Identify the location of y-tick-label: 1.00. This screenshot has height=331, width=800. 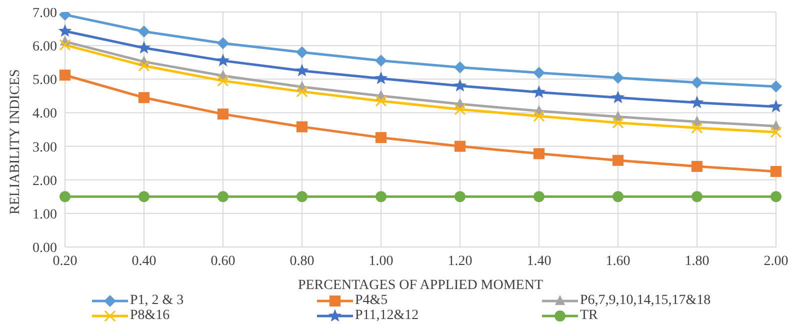
(44, 214).